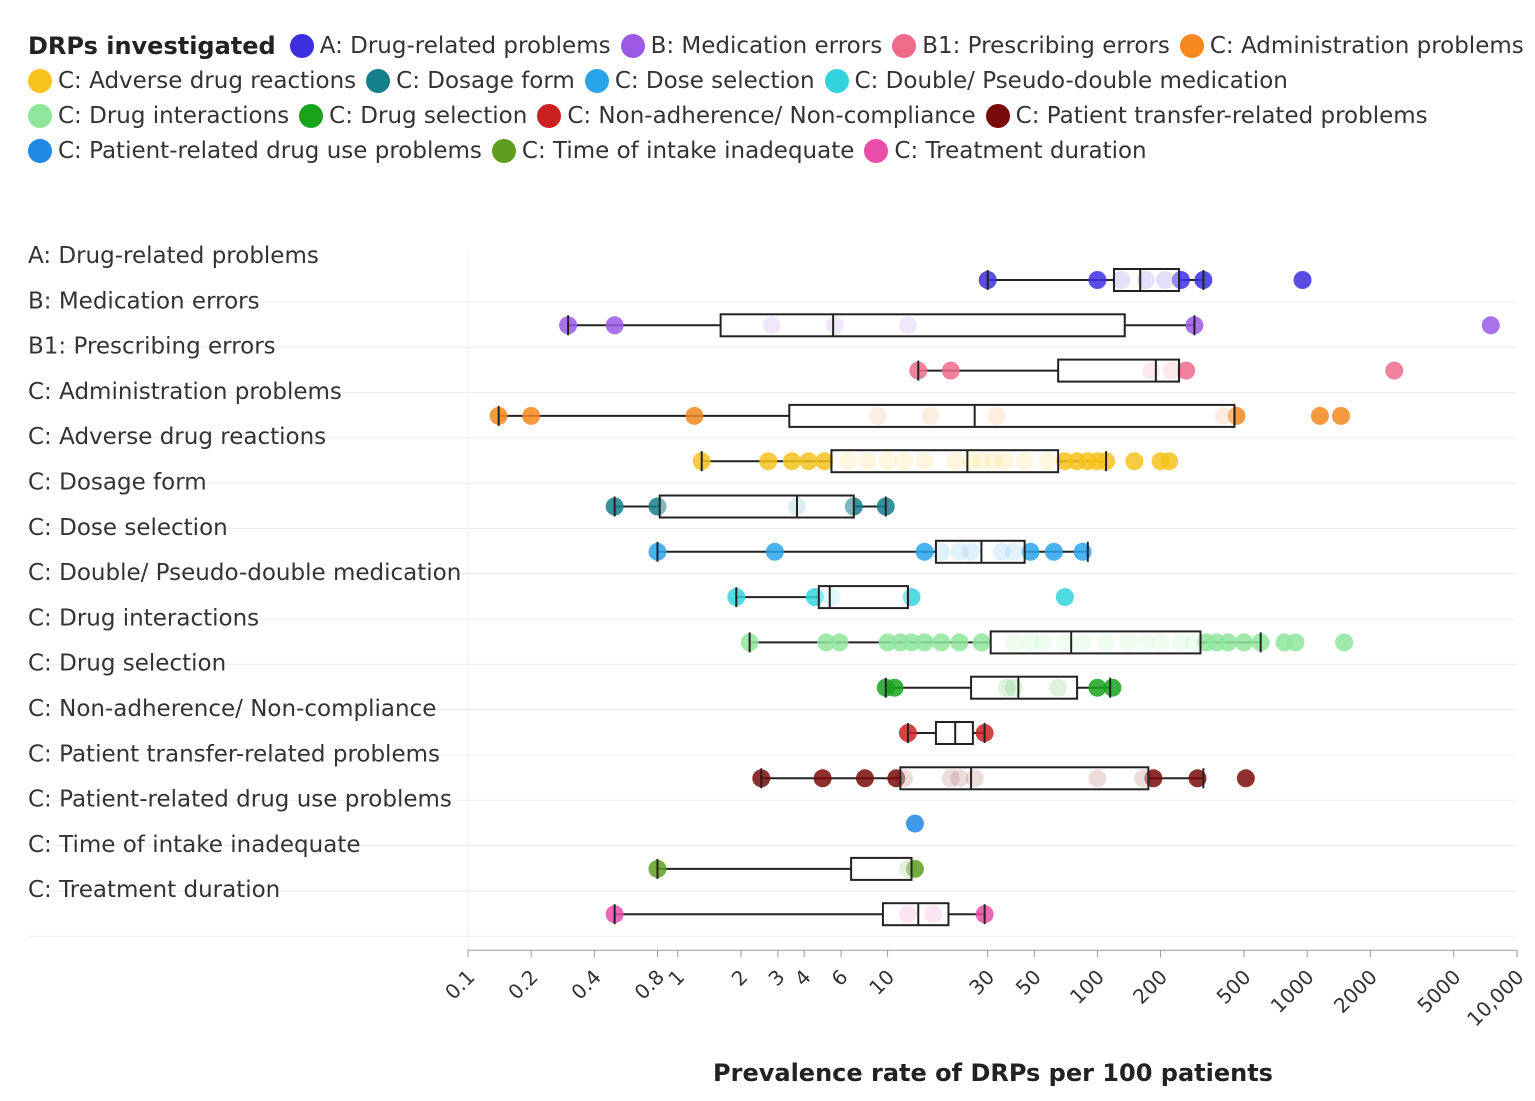 Image resolution: width=1535 pixels, height=1101 pixels. What do you see at coordinates (699, 81) in the screenshot?
I see `legend-item-dose-selection: C: Dose selection` at bounding box center [699, 81].